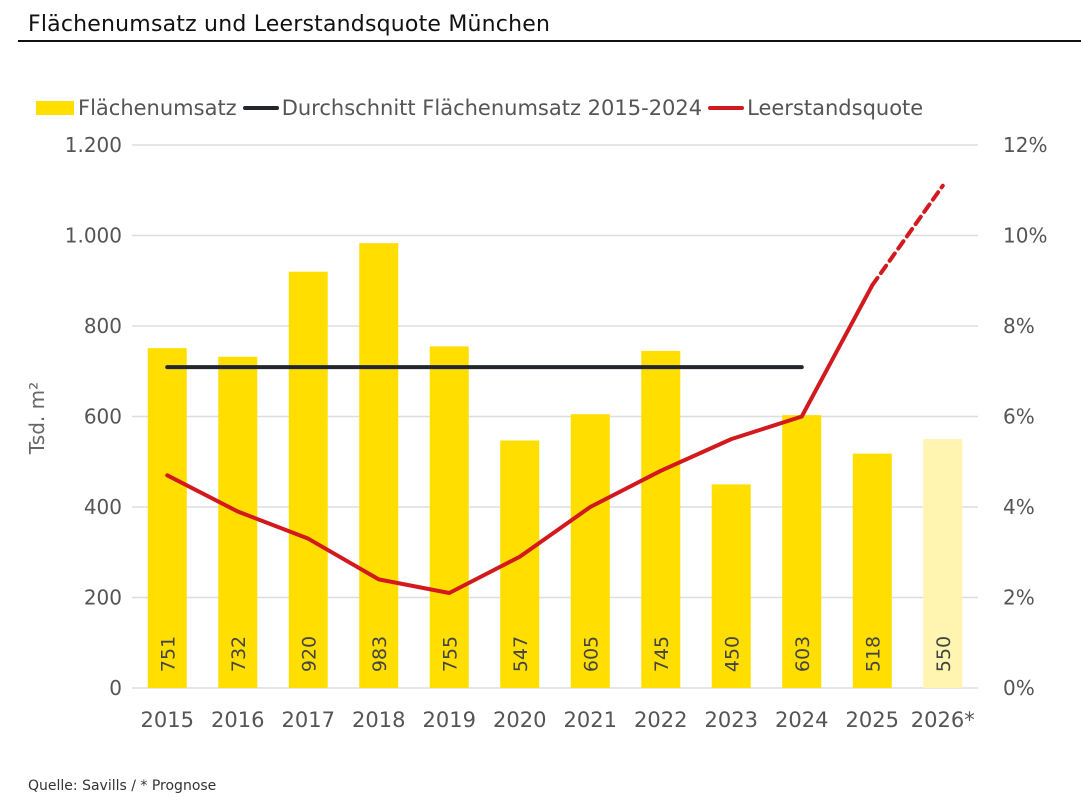 This screenshot has width=1081, height=803. What do you see at coordinates (449, 720) in the screenshot?
I see `x-tick-label: 2019` at bounding box center [449, 720].